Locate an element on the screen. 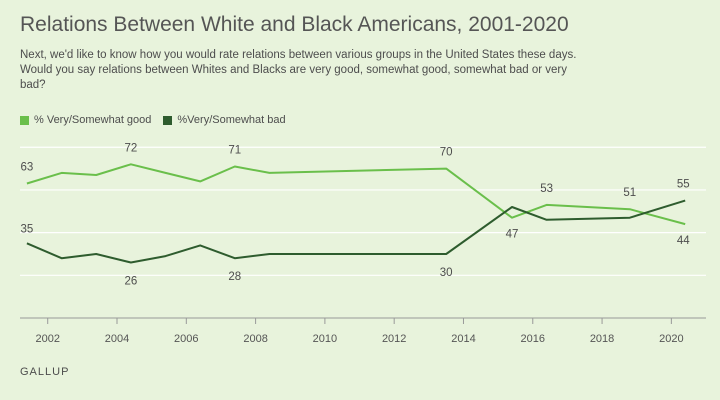  x-tick-label: 2008 is located at coordinates (255, 339).